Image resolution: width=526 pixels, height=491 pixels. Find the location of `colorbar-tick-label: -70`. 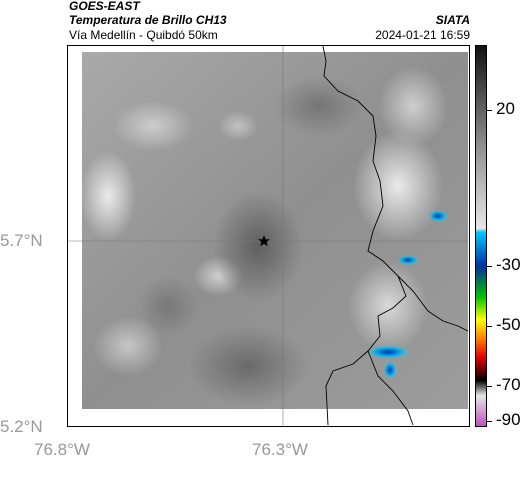

colorbar-tick-label: -70 is located at coordinates (508, 384).